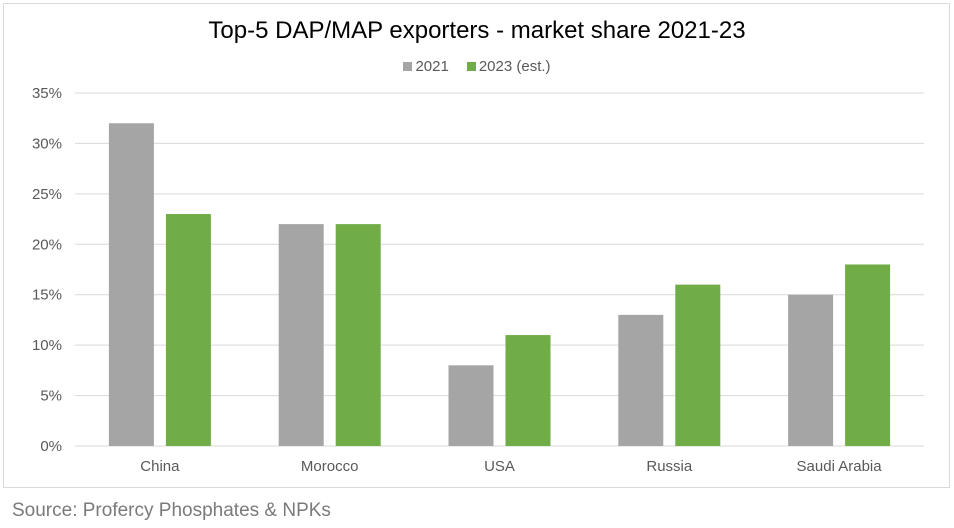 Image resolution: width=954 pixels, height=528 pixels. I want to click on bar-2021-china, so click(131, 284).